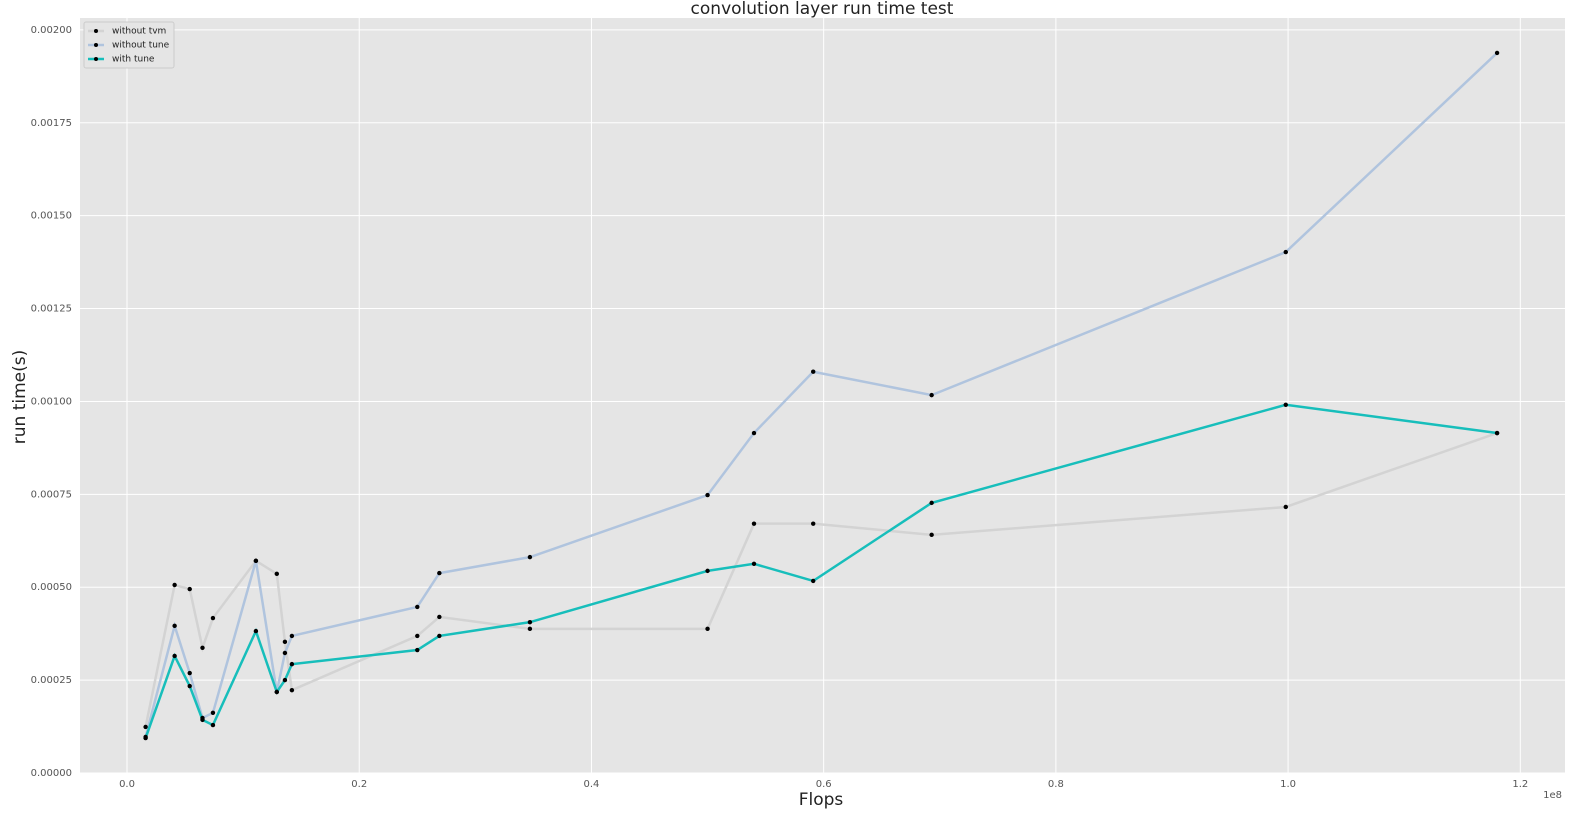 This screenshot has height=818, width=1586. What do you see at coordinates (1288, 784) in the screenshot?
I see `x-tick-label: 1.0` at bounding box center [1288, 784].